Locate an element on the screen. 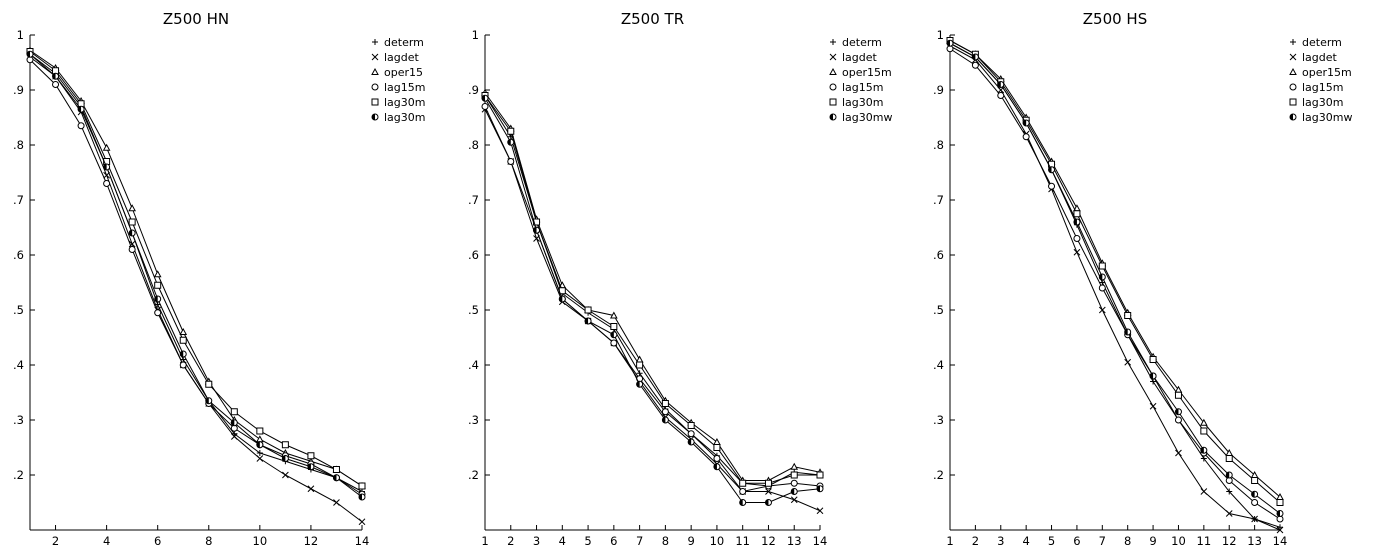  legend-label: lagdet is located at coordinates (1320, 57).